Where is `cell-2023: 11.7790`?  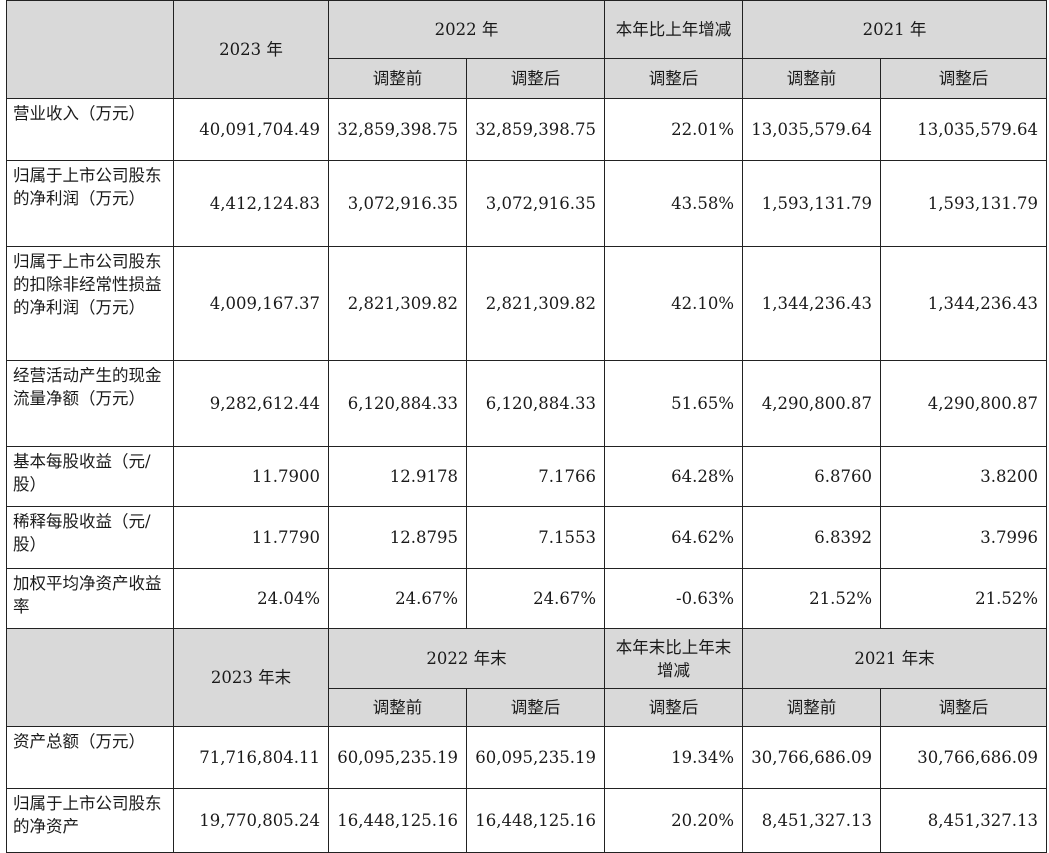
cell-2023: 11.7790 is located at coordinates (251, 537).